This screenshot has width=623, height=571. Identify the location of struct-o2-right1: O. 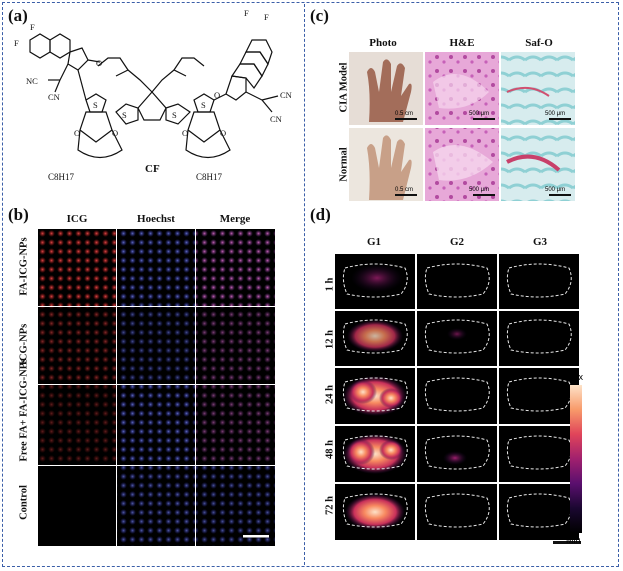
(185, 133).